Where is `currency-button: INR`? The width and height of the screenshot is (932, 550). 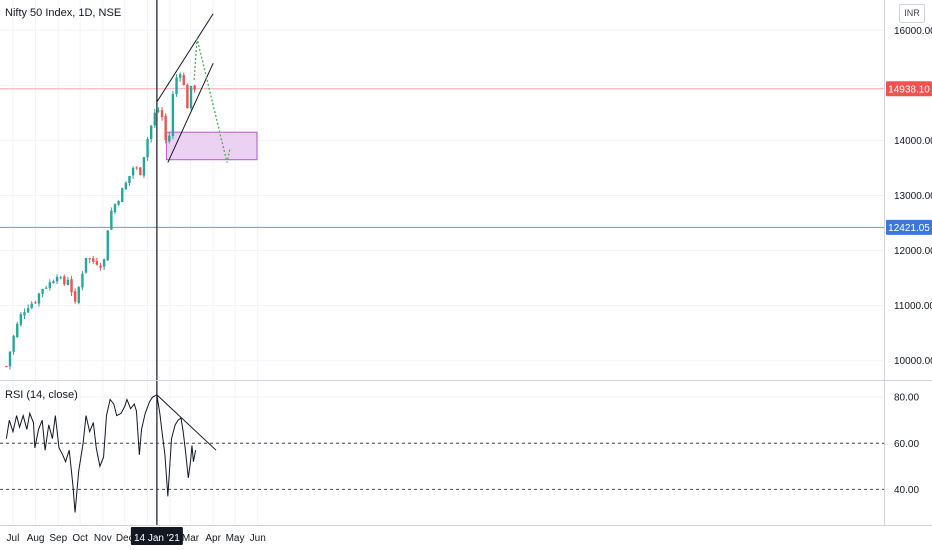
currency-button: INR is located at coordinates (912, 13).